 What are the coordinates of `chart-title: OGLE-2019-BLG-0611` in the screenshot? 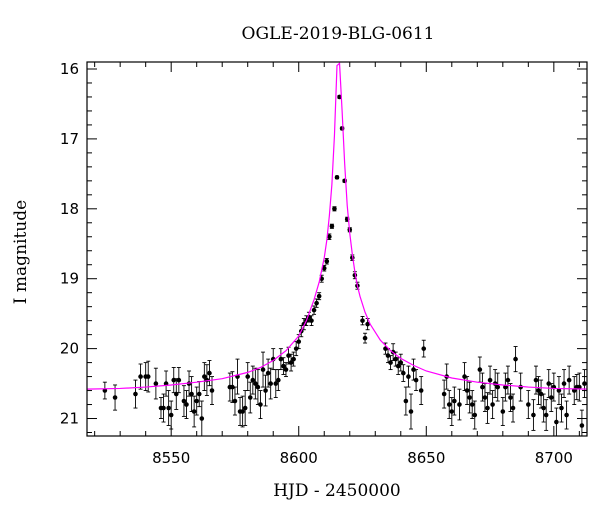 It's located at (338, 34).